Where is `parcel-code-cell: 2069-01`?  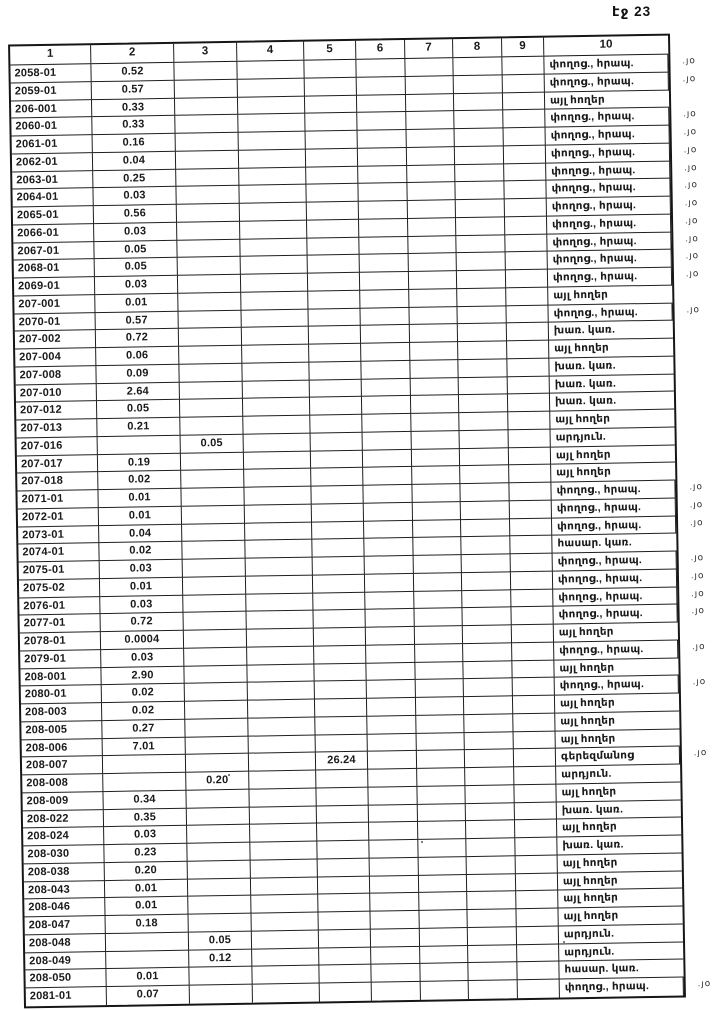 parcel-code-cell: 2069-01 is located at coordinates (54, 287).